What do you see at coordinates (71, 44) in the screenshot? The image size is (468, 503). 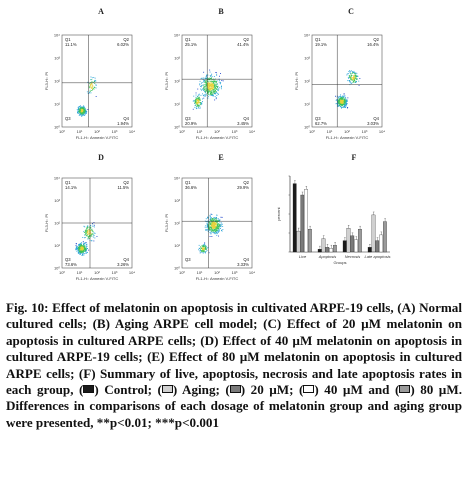 I see `quadrant-value-q1: 11.1%` at bounding box center [71, 44].